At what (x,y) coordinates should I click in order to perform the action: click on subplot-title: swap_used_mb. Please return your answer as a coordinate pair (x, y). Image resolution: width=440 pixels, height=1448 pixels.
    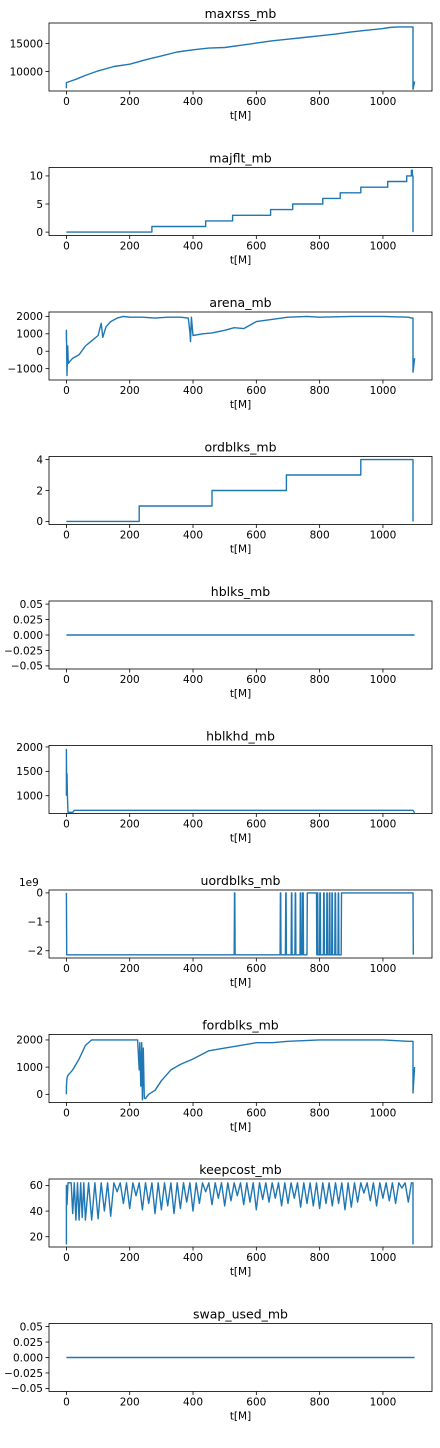
    Looking at the image, I should click on (240, 1314).